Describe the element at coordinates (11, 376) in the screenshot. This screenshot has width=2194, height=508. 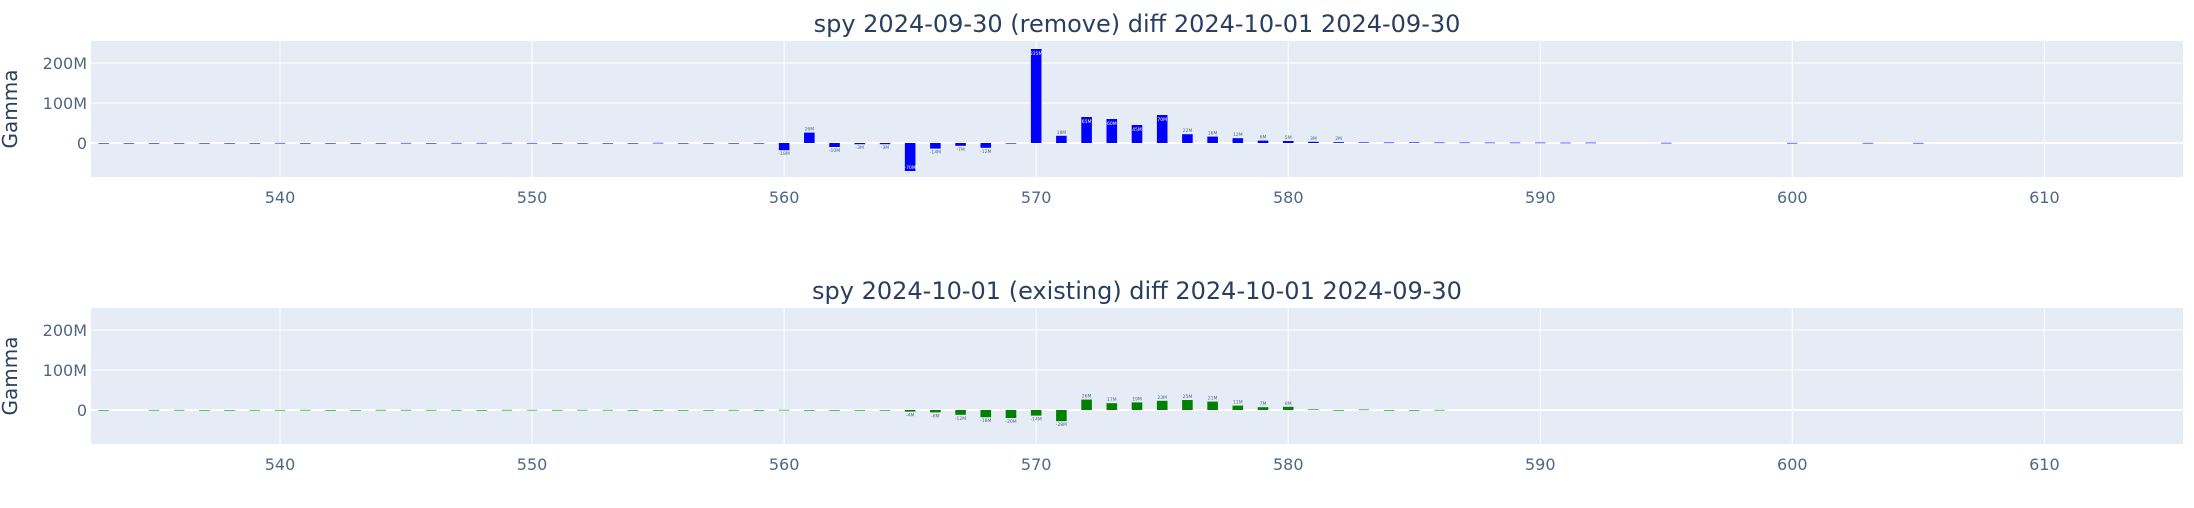
I see `y-axis-title: Gamma` at that location.